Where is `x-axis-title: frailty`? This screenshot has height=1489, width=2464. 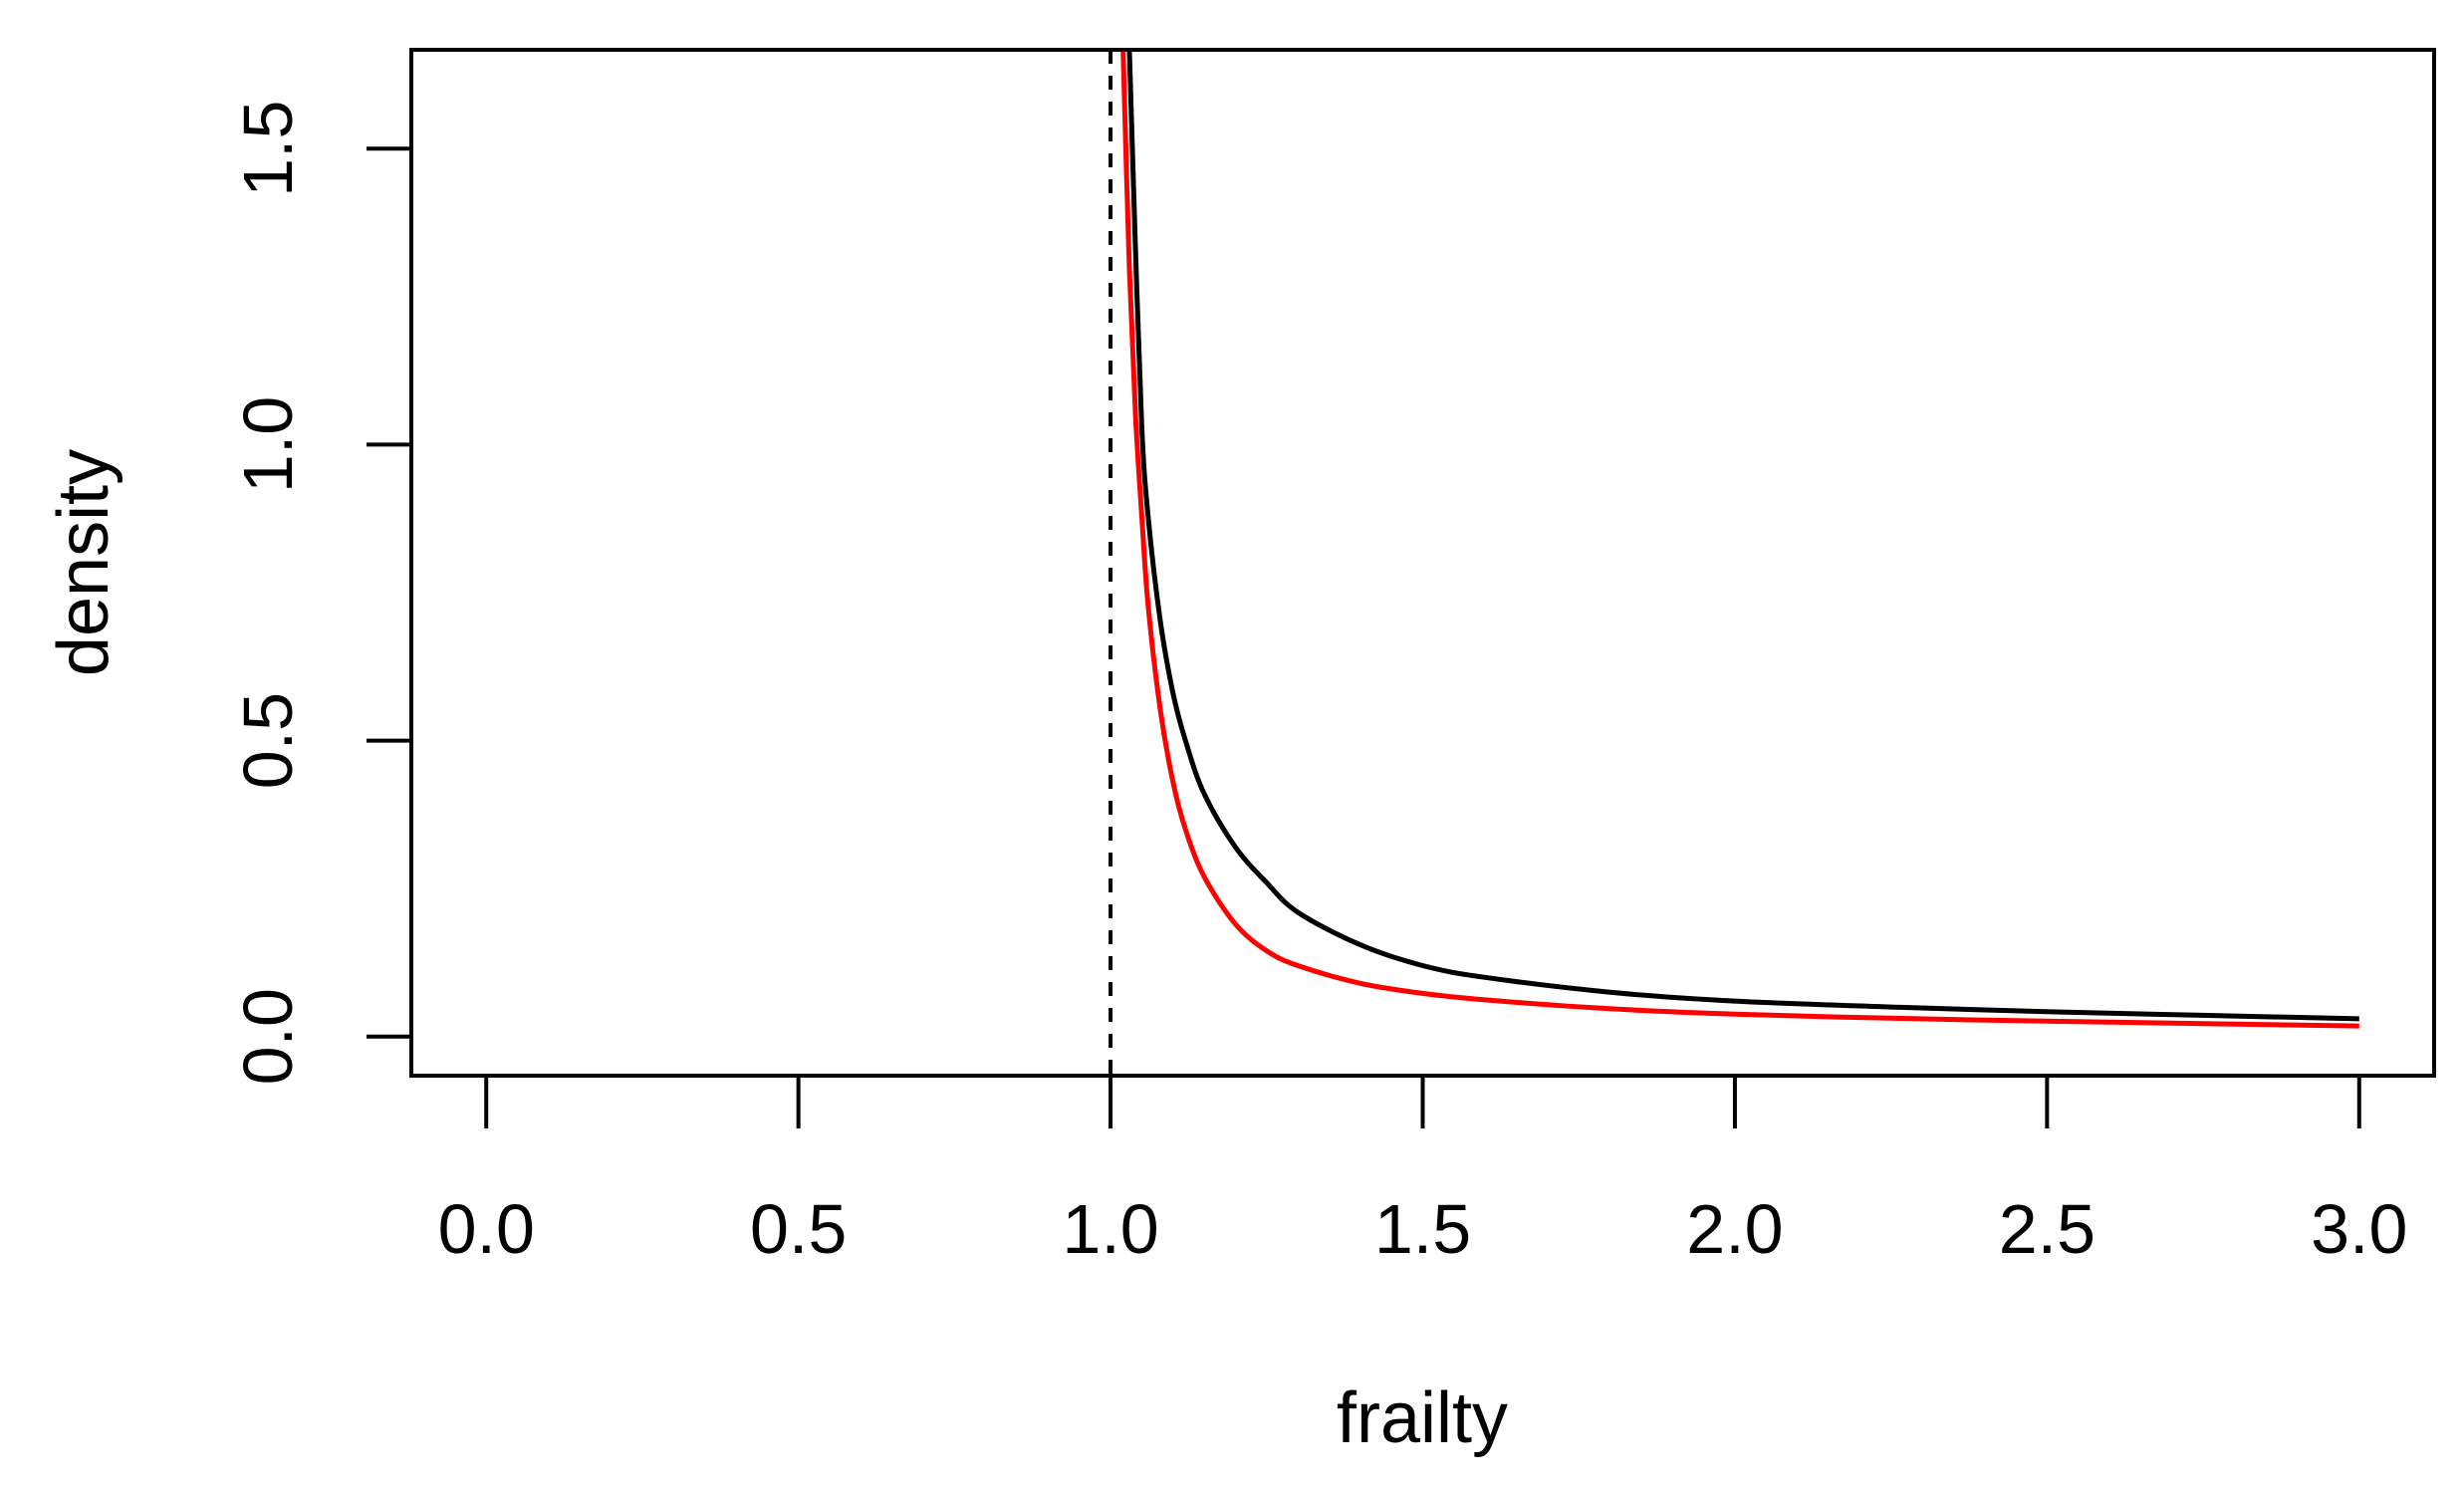 x-axis-title: frailty is located at coordinates (1422, 1418).